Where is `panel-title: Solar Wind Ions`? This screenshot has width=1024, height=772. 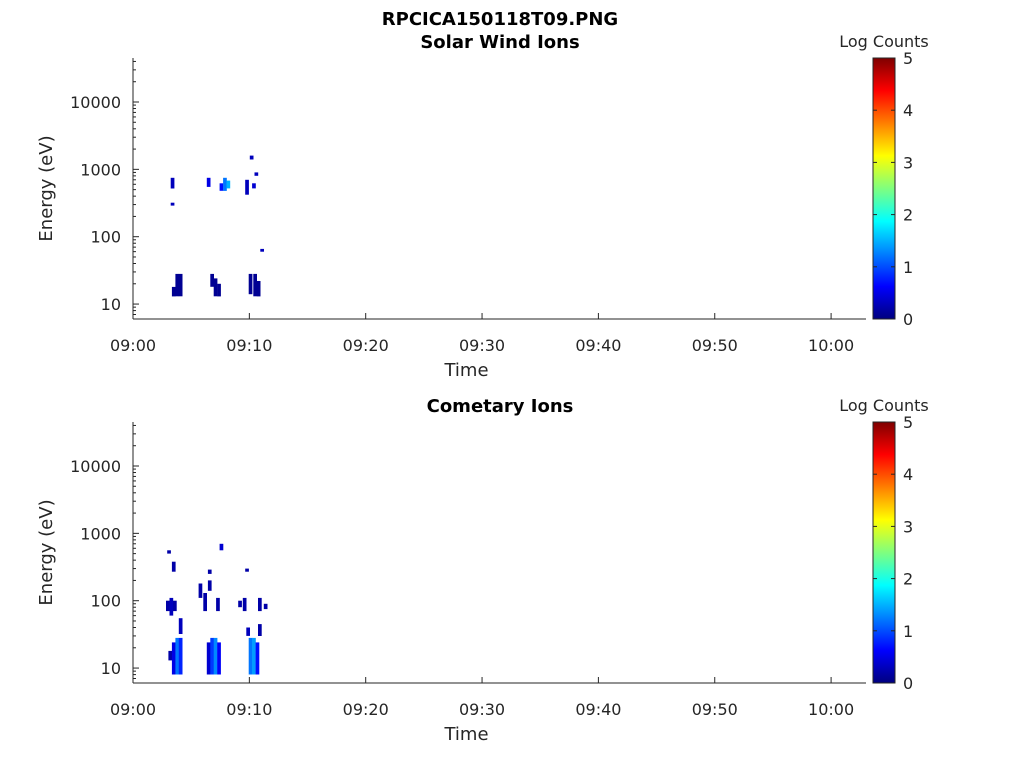
panel-title: Solar Wind Ions is located at coordinates (499, 42).